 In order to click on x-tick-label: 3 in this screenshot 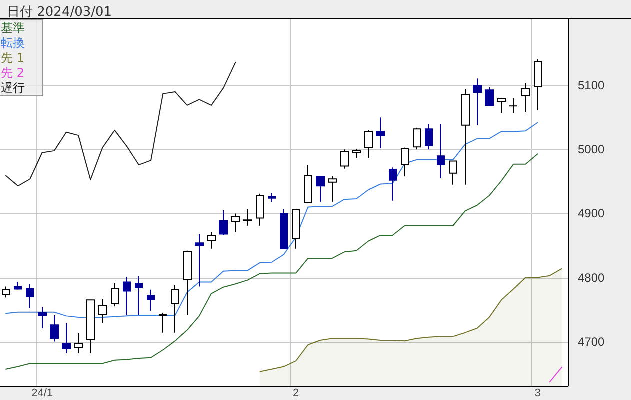, I will do `click(537, 394)`.